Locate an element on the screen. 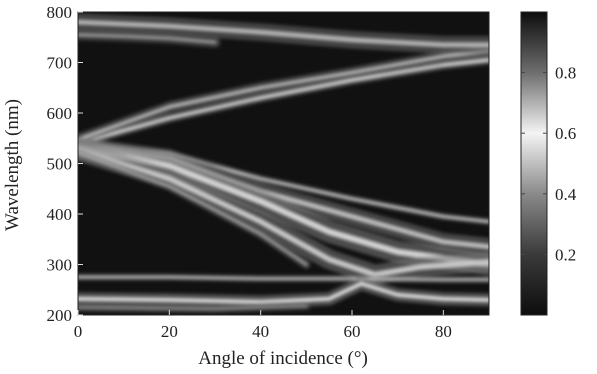  y-tick-label-1: 300 is located at coordinates (60, 265).